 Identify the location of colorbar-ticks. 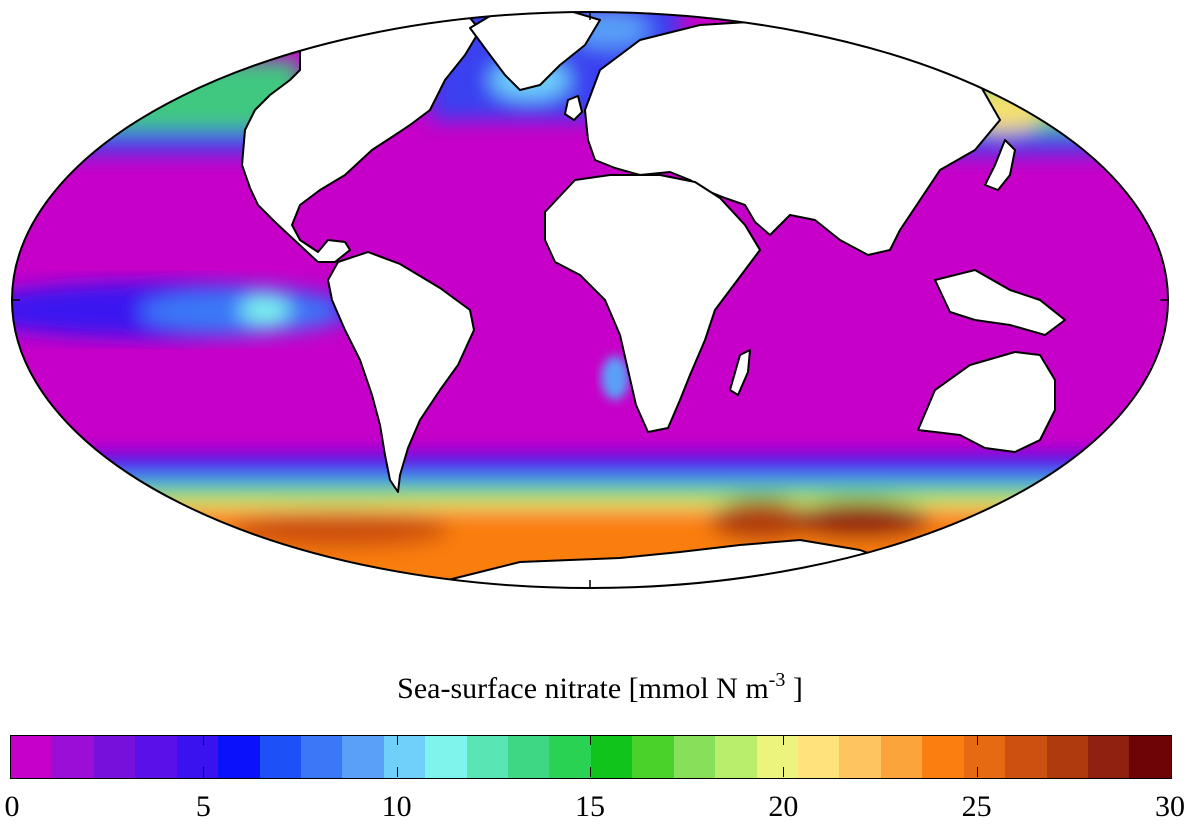
(590, 756).